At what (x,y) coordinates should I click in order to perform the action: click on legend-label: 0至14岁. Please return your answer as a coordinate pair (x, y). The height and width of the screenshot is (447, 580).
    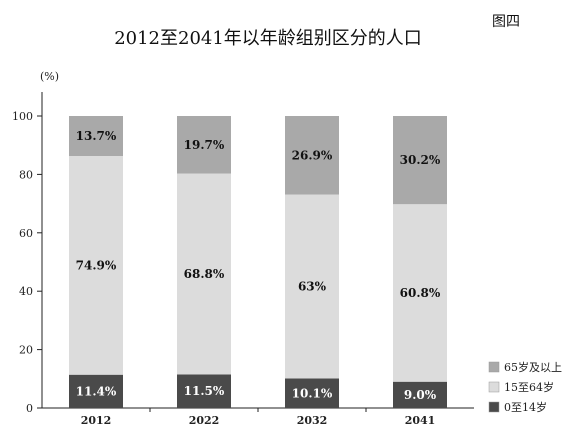
    Looking at the image, I should click on (525, 407).